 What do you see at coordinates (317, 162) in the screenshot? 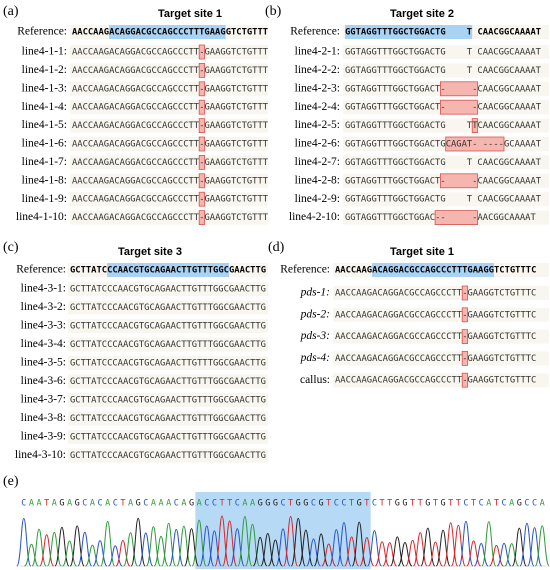
I see `row-label: line4-2-7:` at bounding box center [317, 162].